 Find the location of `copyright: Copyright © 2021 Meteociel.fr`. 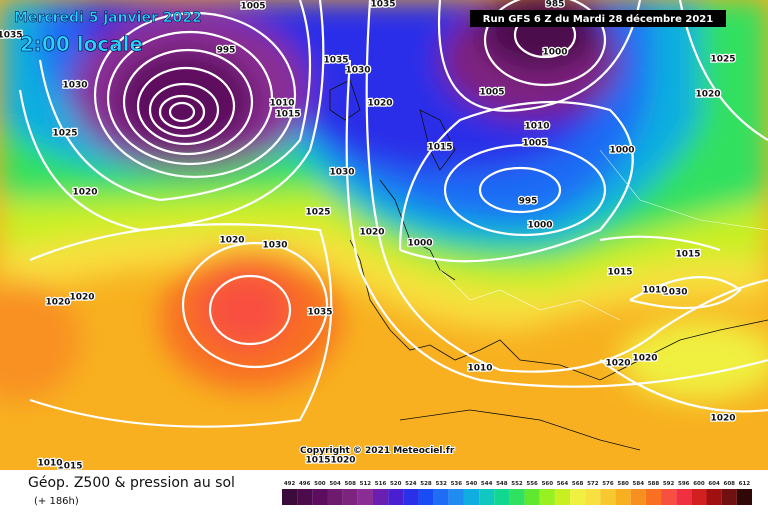

copyright: Copyright © 2021 Meteociel.fr is located at coordinates (377, 451).